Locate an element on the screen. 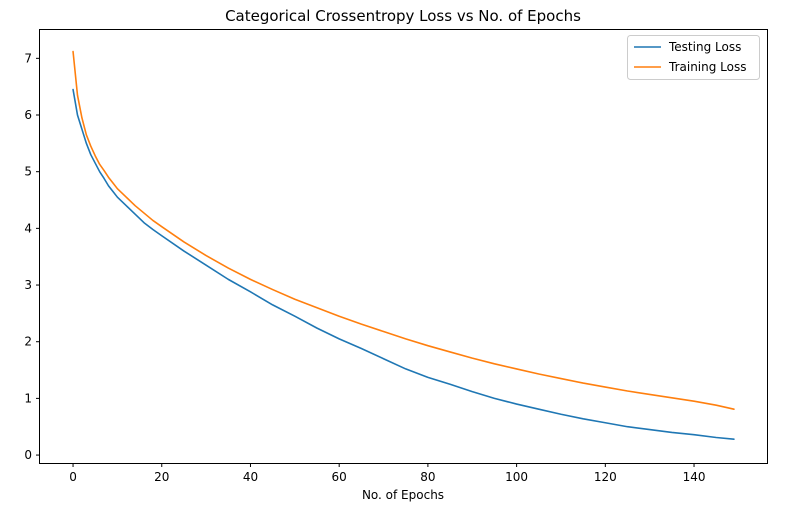 The width and height of the screenshot is (790, 515). y-tick-label: 0 is located at coordinates (28, 455).